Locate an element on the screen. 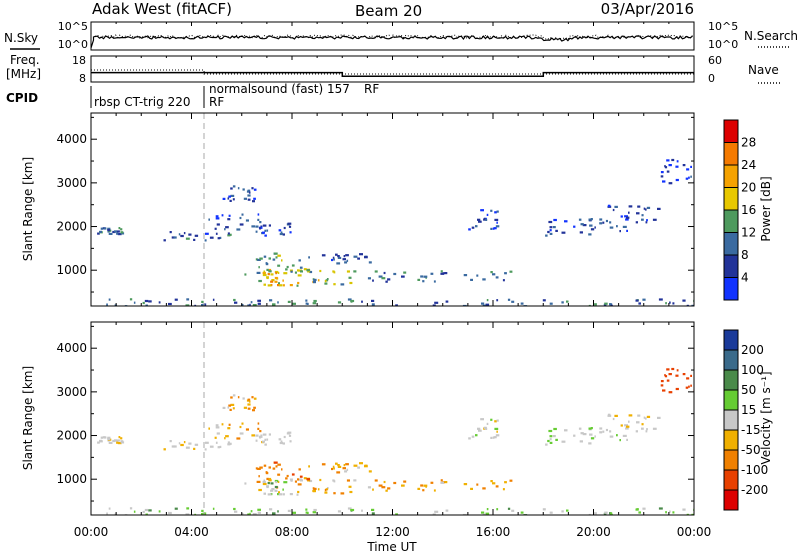 The width and height of the screenshot is (800, 554). ytick-label: 4000 is located at coordinates (71, 139).